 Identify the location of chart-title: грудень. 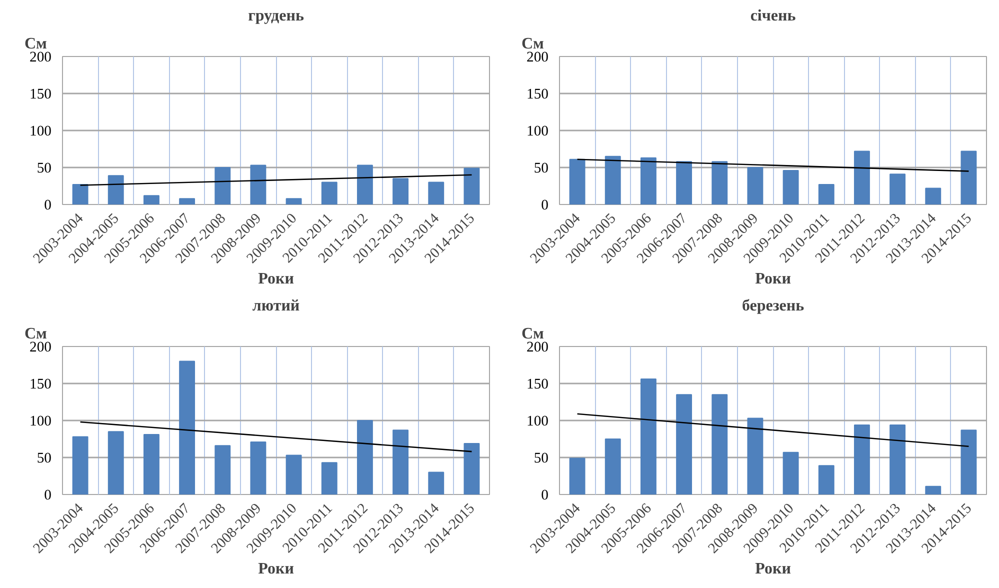
(276, 16).